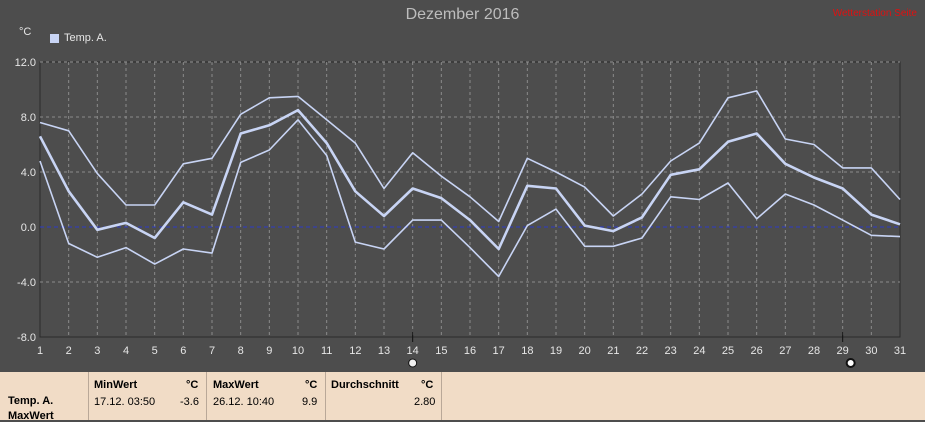 The image size is (925, 422). What do you see at coordinates (69, 351) in the screenshot?
I see `x-tick-label: 2` at bounding box center [69, 351].